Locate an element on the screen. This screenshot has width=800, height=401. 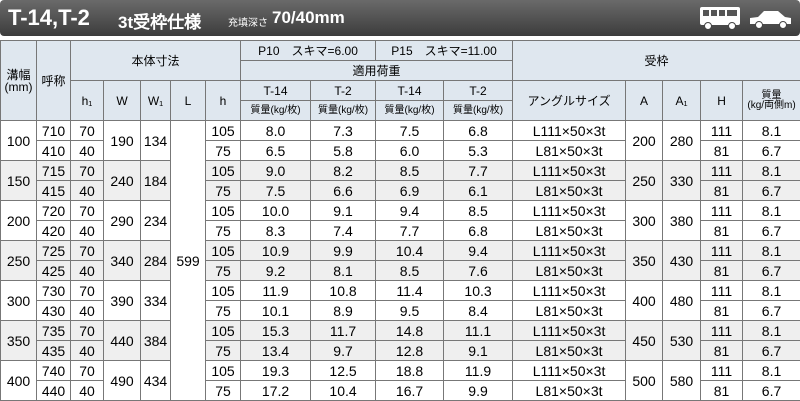
load: 10.1 is located at coordinates (276, 311).